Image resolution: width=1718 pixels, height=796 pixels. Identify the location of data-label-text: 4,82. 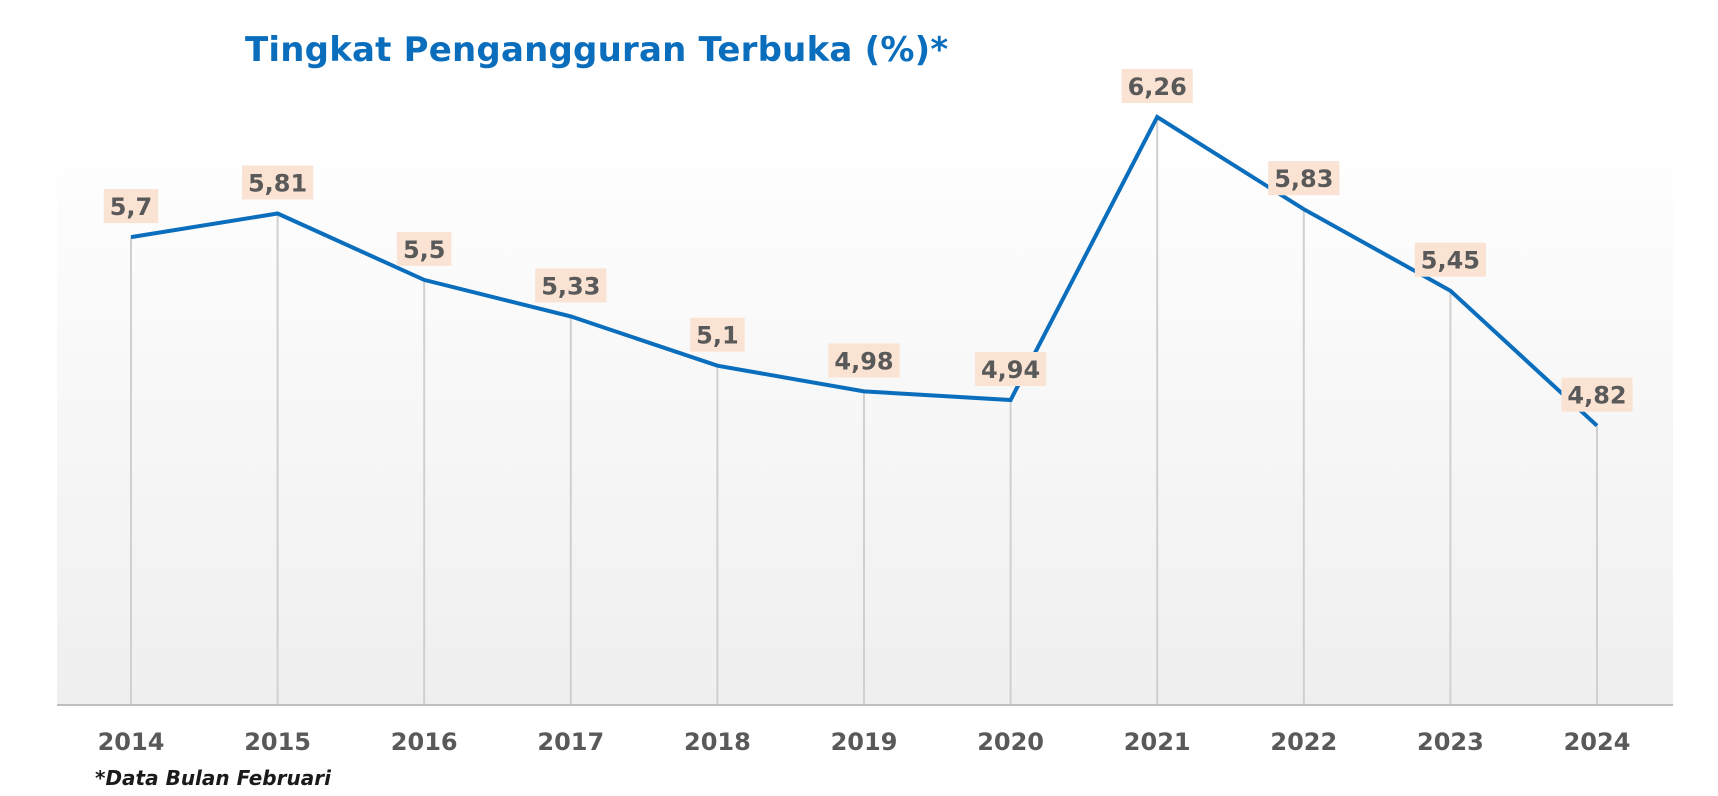
(1596, 396).